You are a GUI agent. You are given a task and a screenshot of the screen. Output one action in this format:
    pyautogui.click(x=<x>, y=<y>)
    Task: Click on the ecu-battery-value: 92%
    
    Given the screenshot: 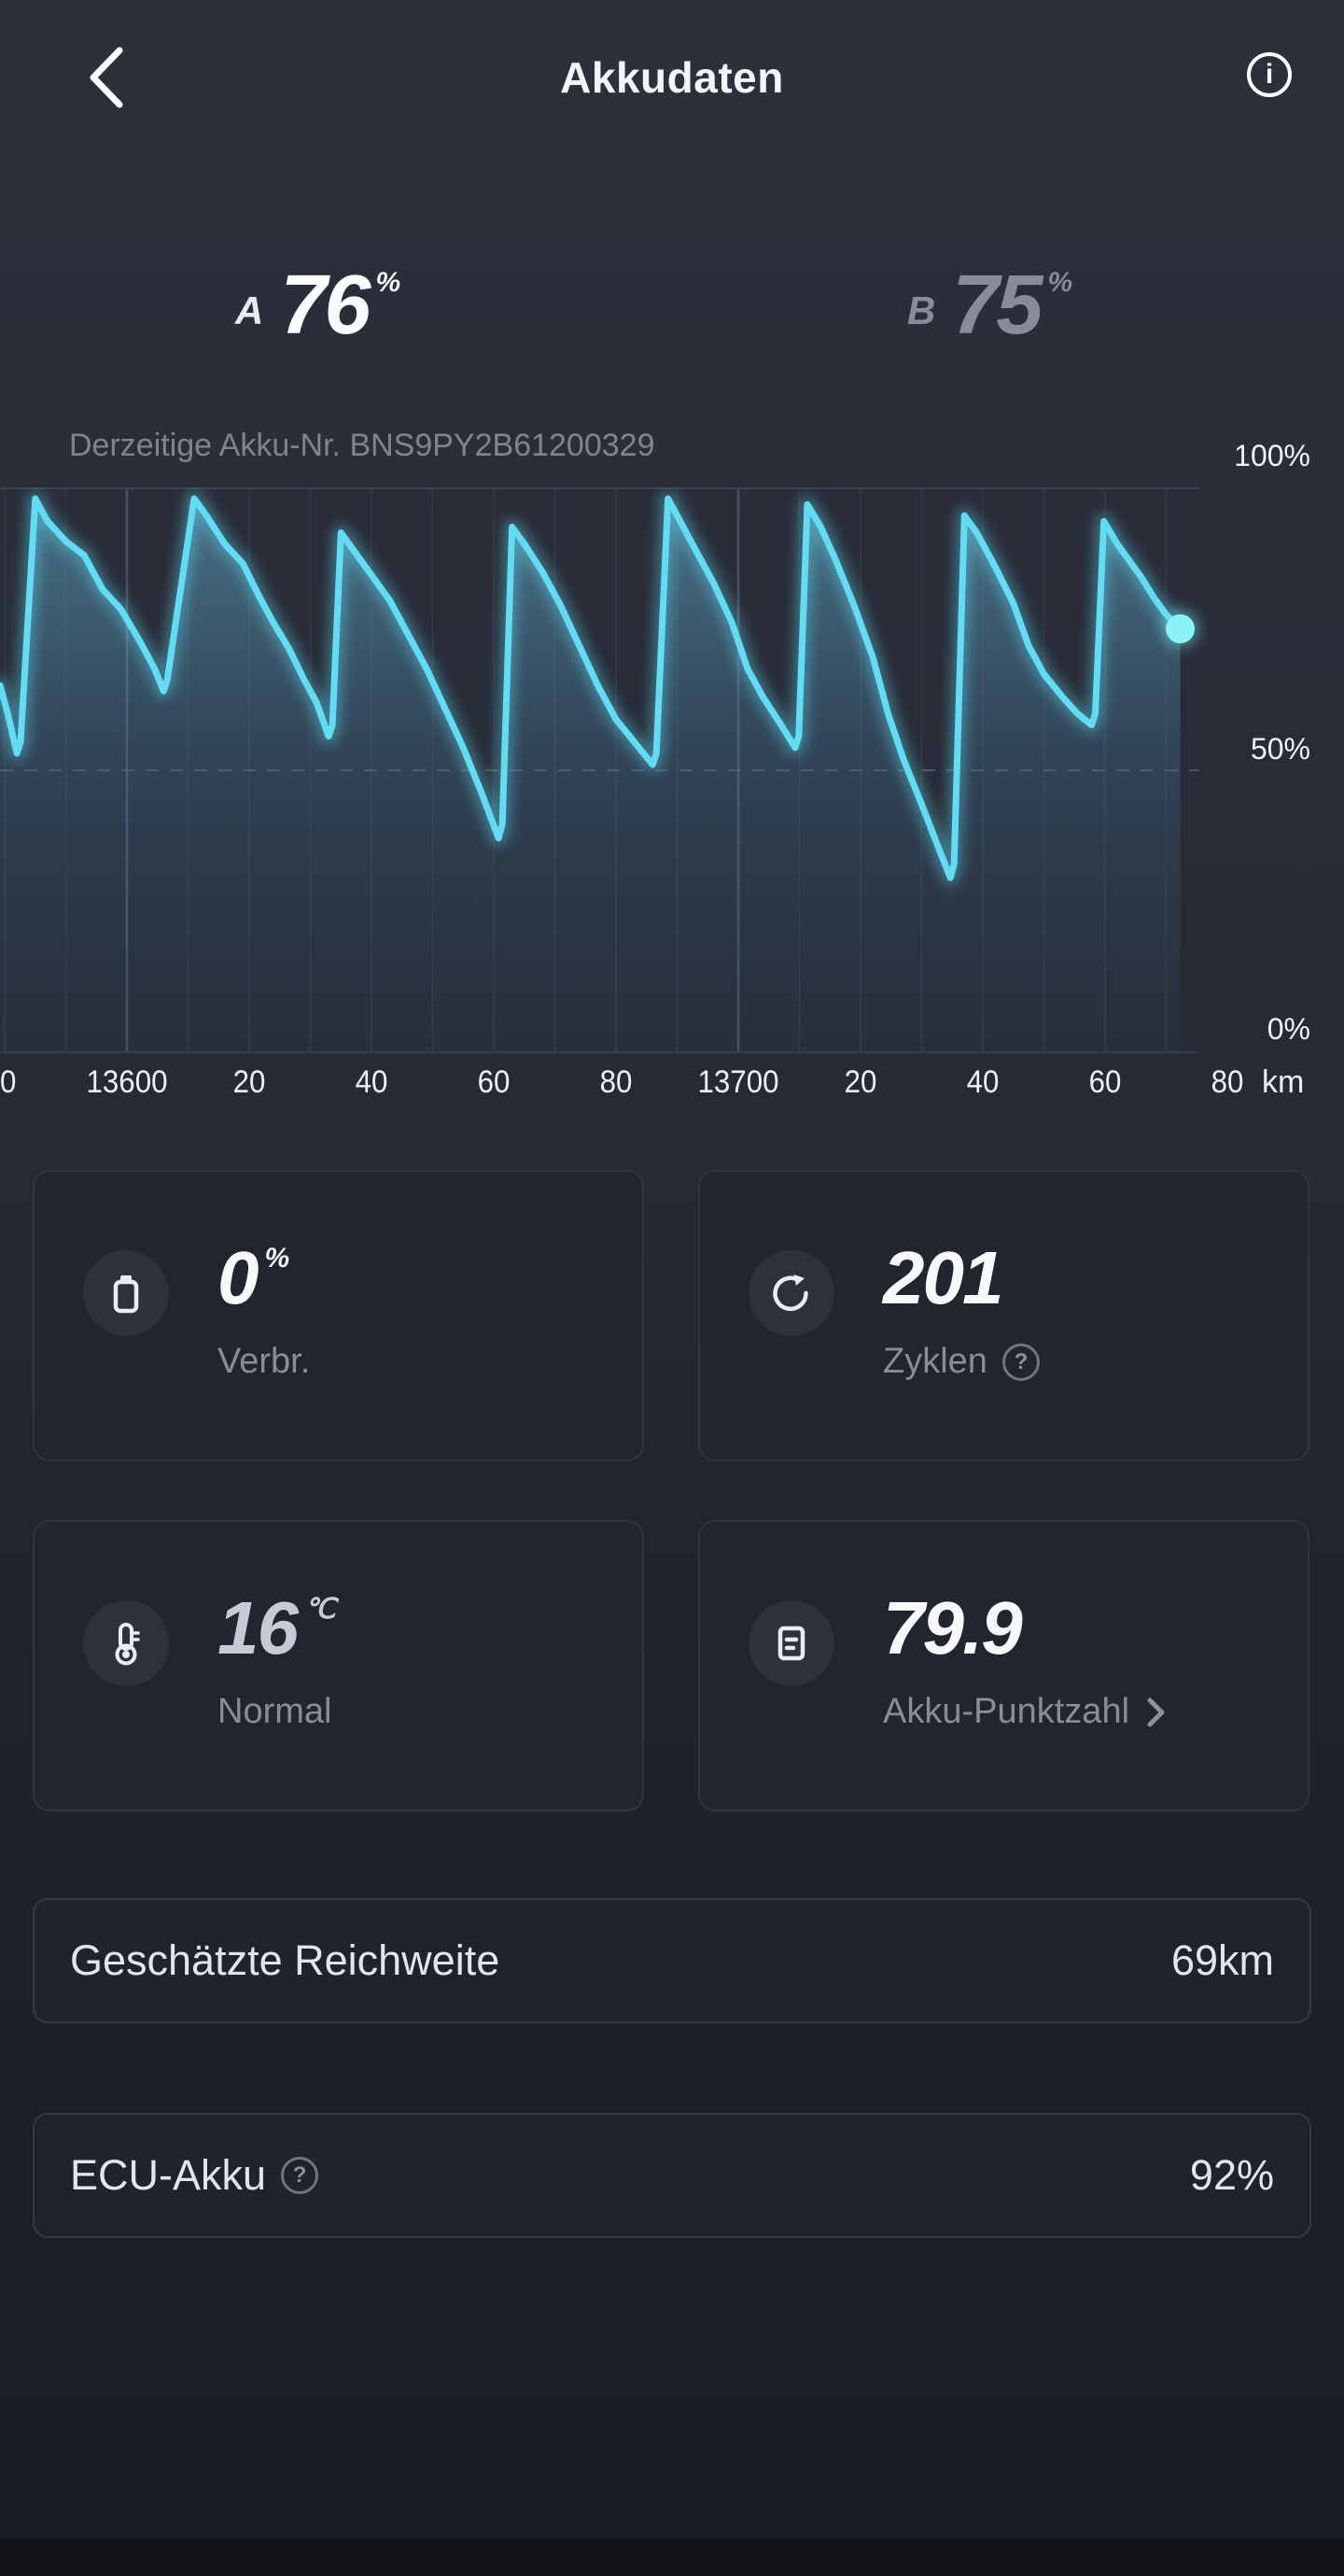 What is the action you would take?
    pyautogui.click(x=1231, y=2175)
    